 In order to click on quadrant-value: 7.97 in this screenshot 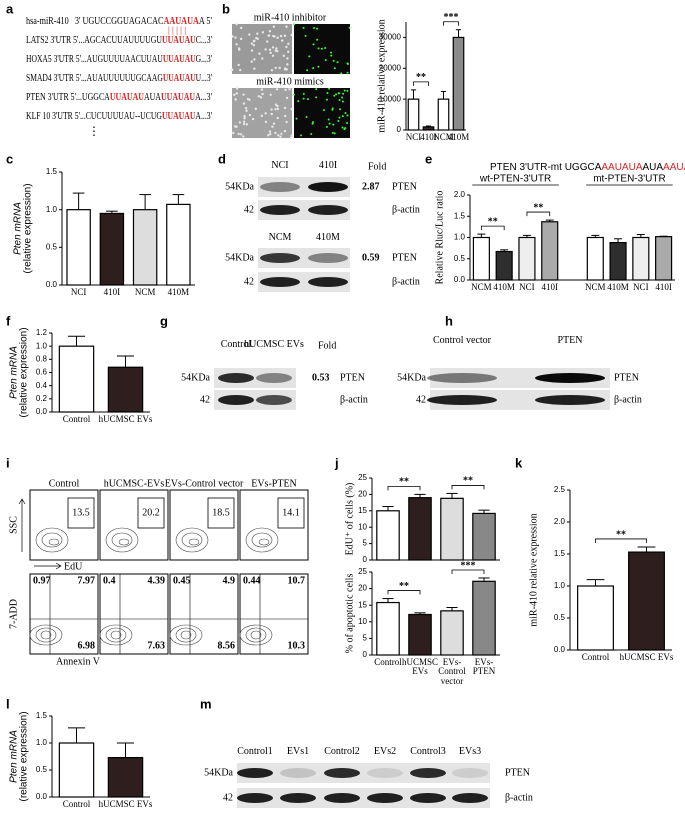, I will do `click(87, 580)`.